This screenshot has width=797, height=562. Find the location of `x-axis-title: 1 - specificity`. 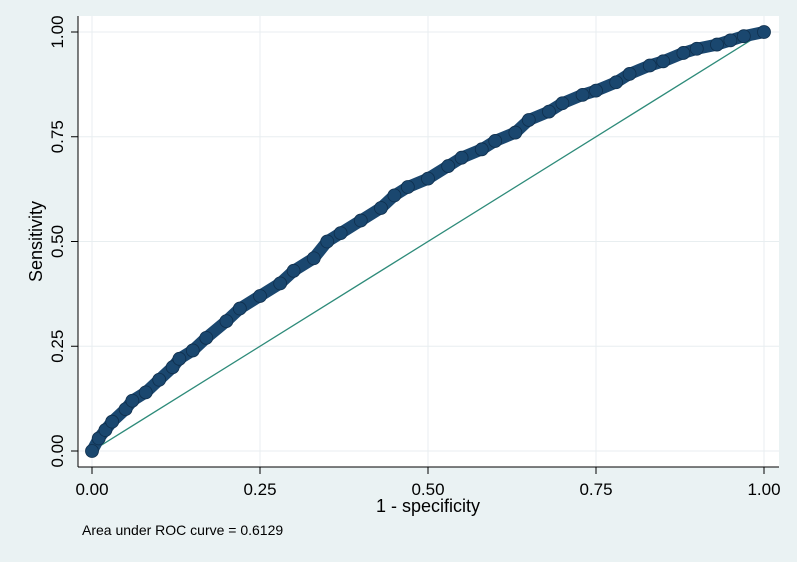

x-axis-title: 1 - specificity is located at coordinates (428, 506).